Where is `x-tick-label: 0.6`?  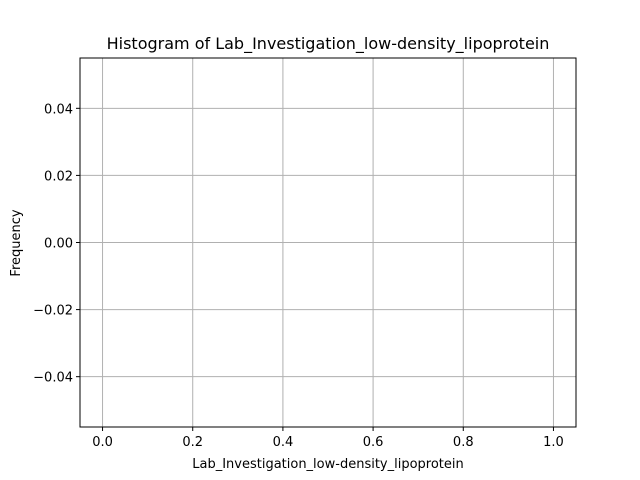 x-tick-label: 0.6 is located at coordinates (373, 442).